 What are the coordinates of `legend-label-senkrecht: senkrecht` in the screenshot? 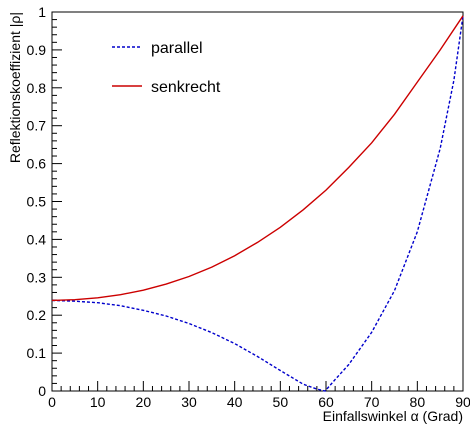 It's located at (186, 87).